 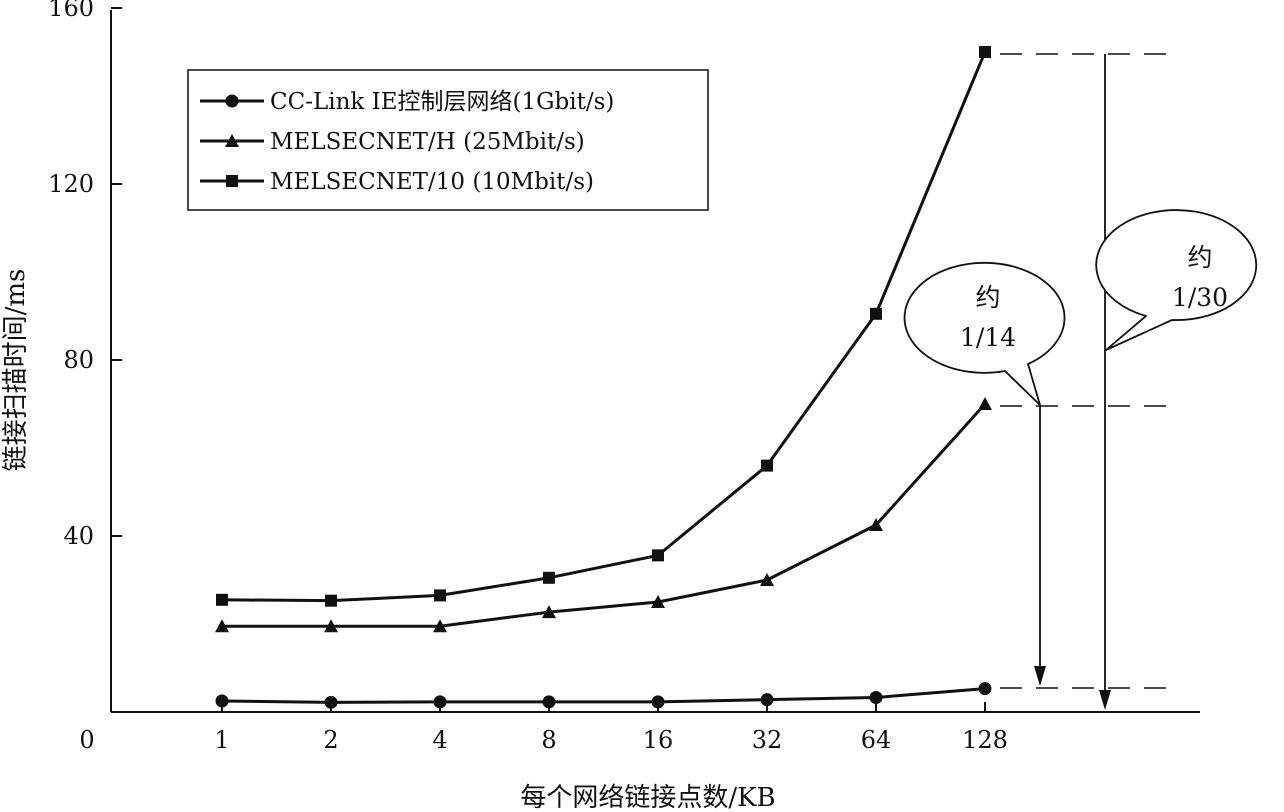 What do you see at coordinates (548, 740) in the screenshot?
I see `x-tick-label: 8` at bounding box center [548, 740].